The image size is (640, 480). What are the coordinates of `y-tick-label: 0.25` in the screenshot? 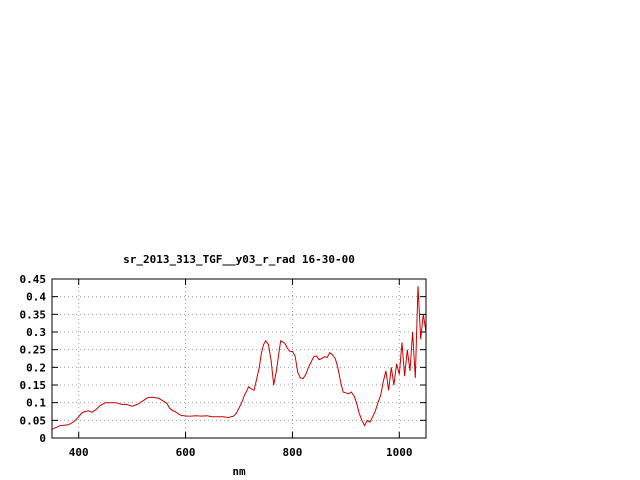 It's located at (33, 350).